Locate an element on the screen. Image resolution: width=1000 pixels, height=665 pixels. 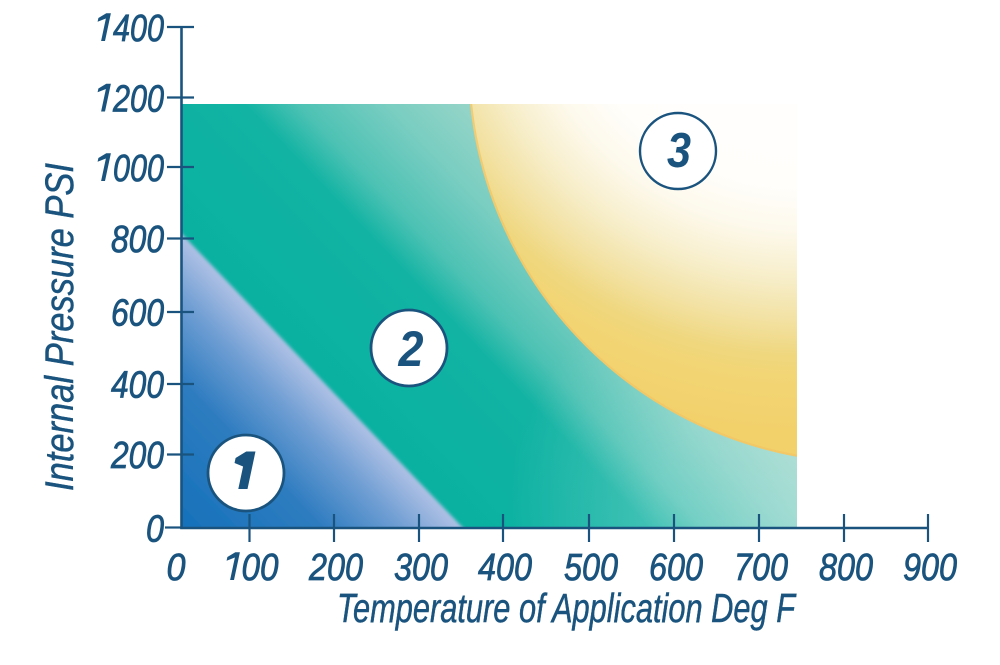
svg-text: 900 is located at coordinates (930, 568).